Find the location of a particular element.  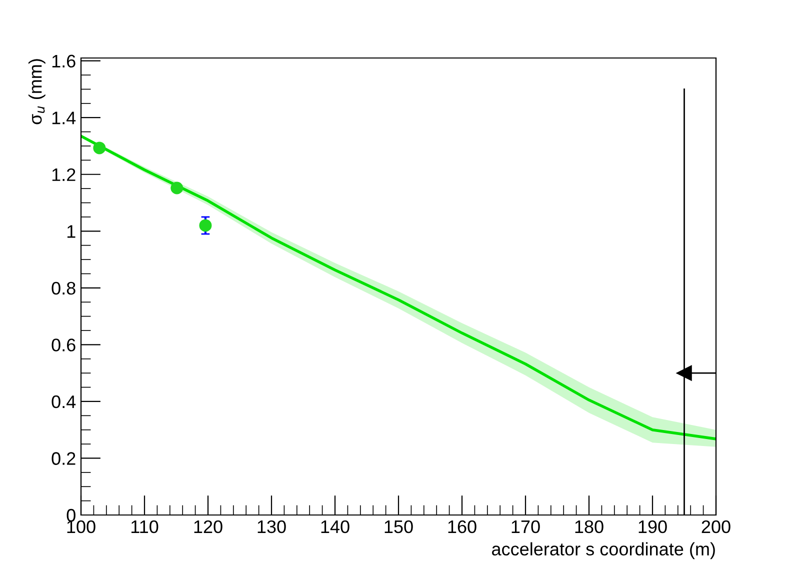

y-tick-label: 0.6 is located at coordinates (64, 345).